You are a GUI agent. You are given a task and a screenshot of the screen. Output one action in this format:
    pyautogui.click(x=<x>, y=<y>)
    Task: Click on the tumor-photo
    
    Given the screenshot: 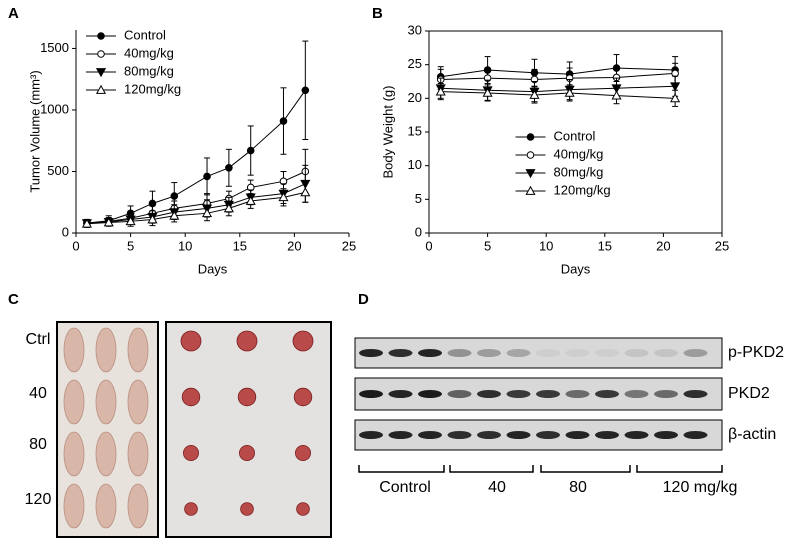 What is the action you would take?
    pyautogui.click(x=248, y=429)
    